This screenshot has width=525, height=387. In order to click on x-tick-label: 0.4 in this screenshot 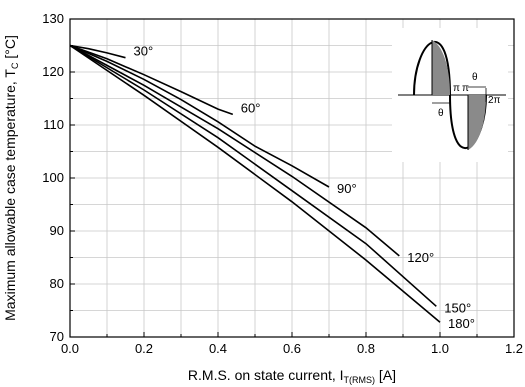, I will do `click(218, 348)`.